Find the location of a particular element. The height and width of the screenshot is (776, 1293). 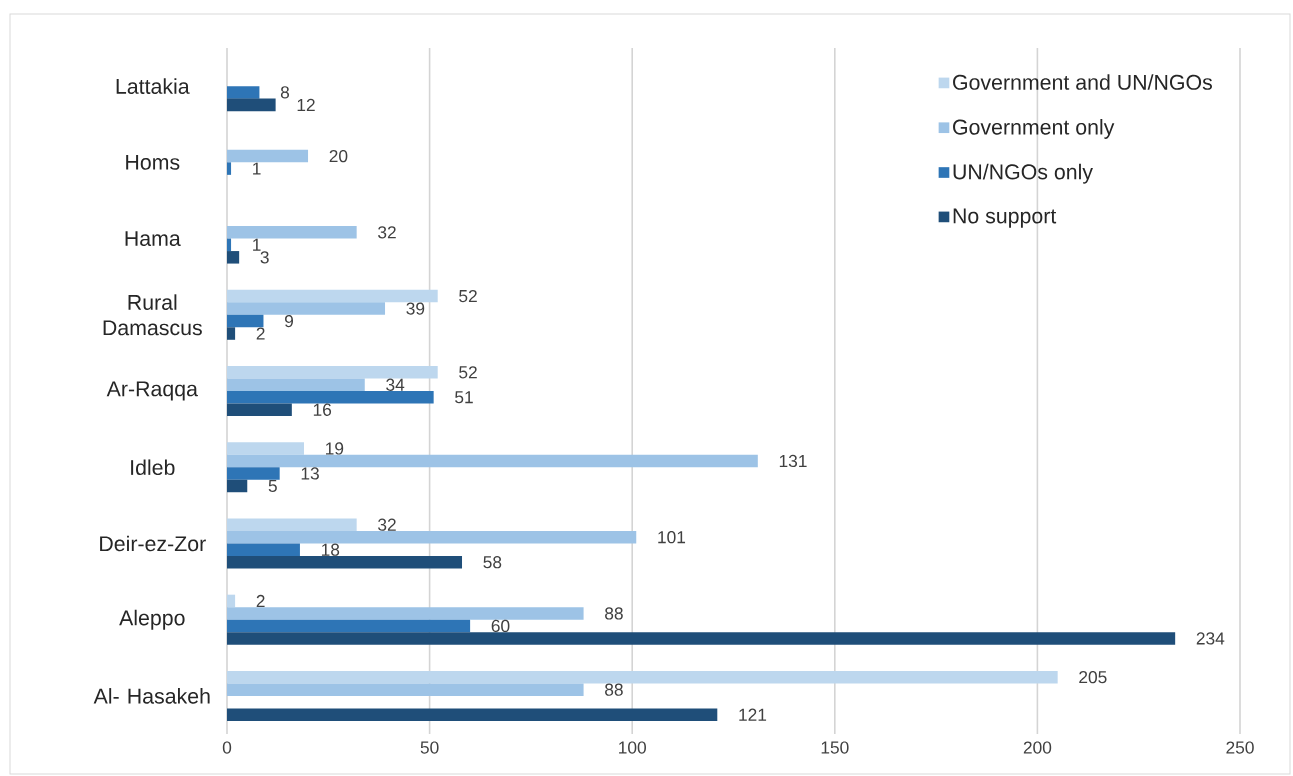

data-label: 101 is located at coordinates (672, 537).